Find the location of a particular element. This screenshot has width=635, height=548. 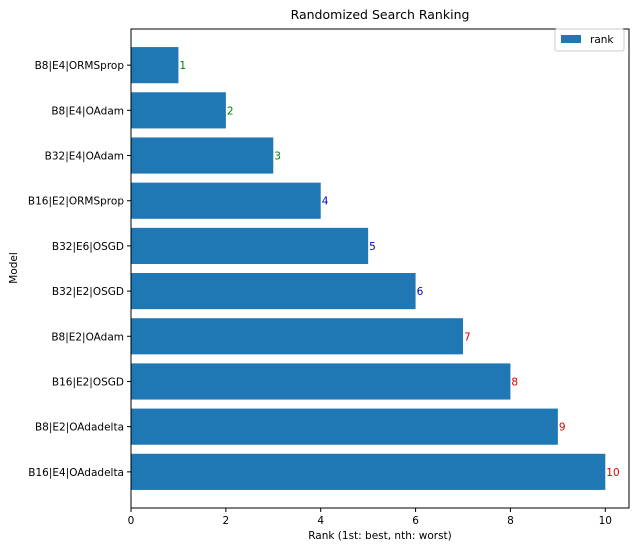

x-axis-title: Rank (1st: best, nth: worst) is located at coordinates (380, 536).